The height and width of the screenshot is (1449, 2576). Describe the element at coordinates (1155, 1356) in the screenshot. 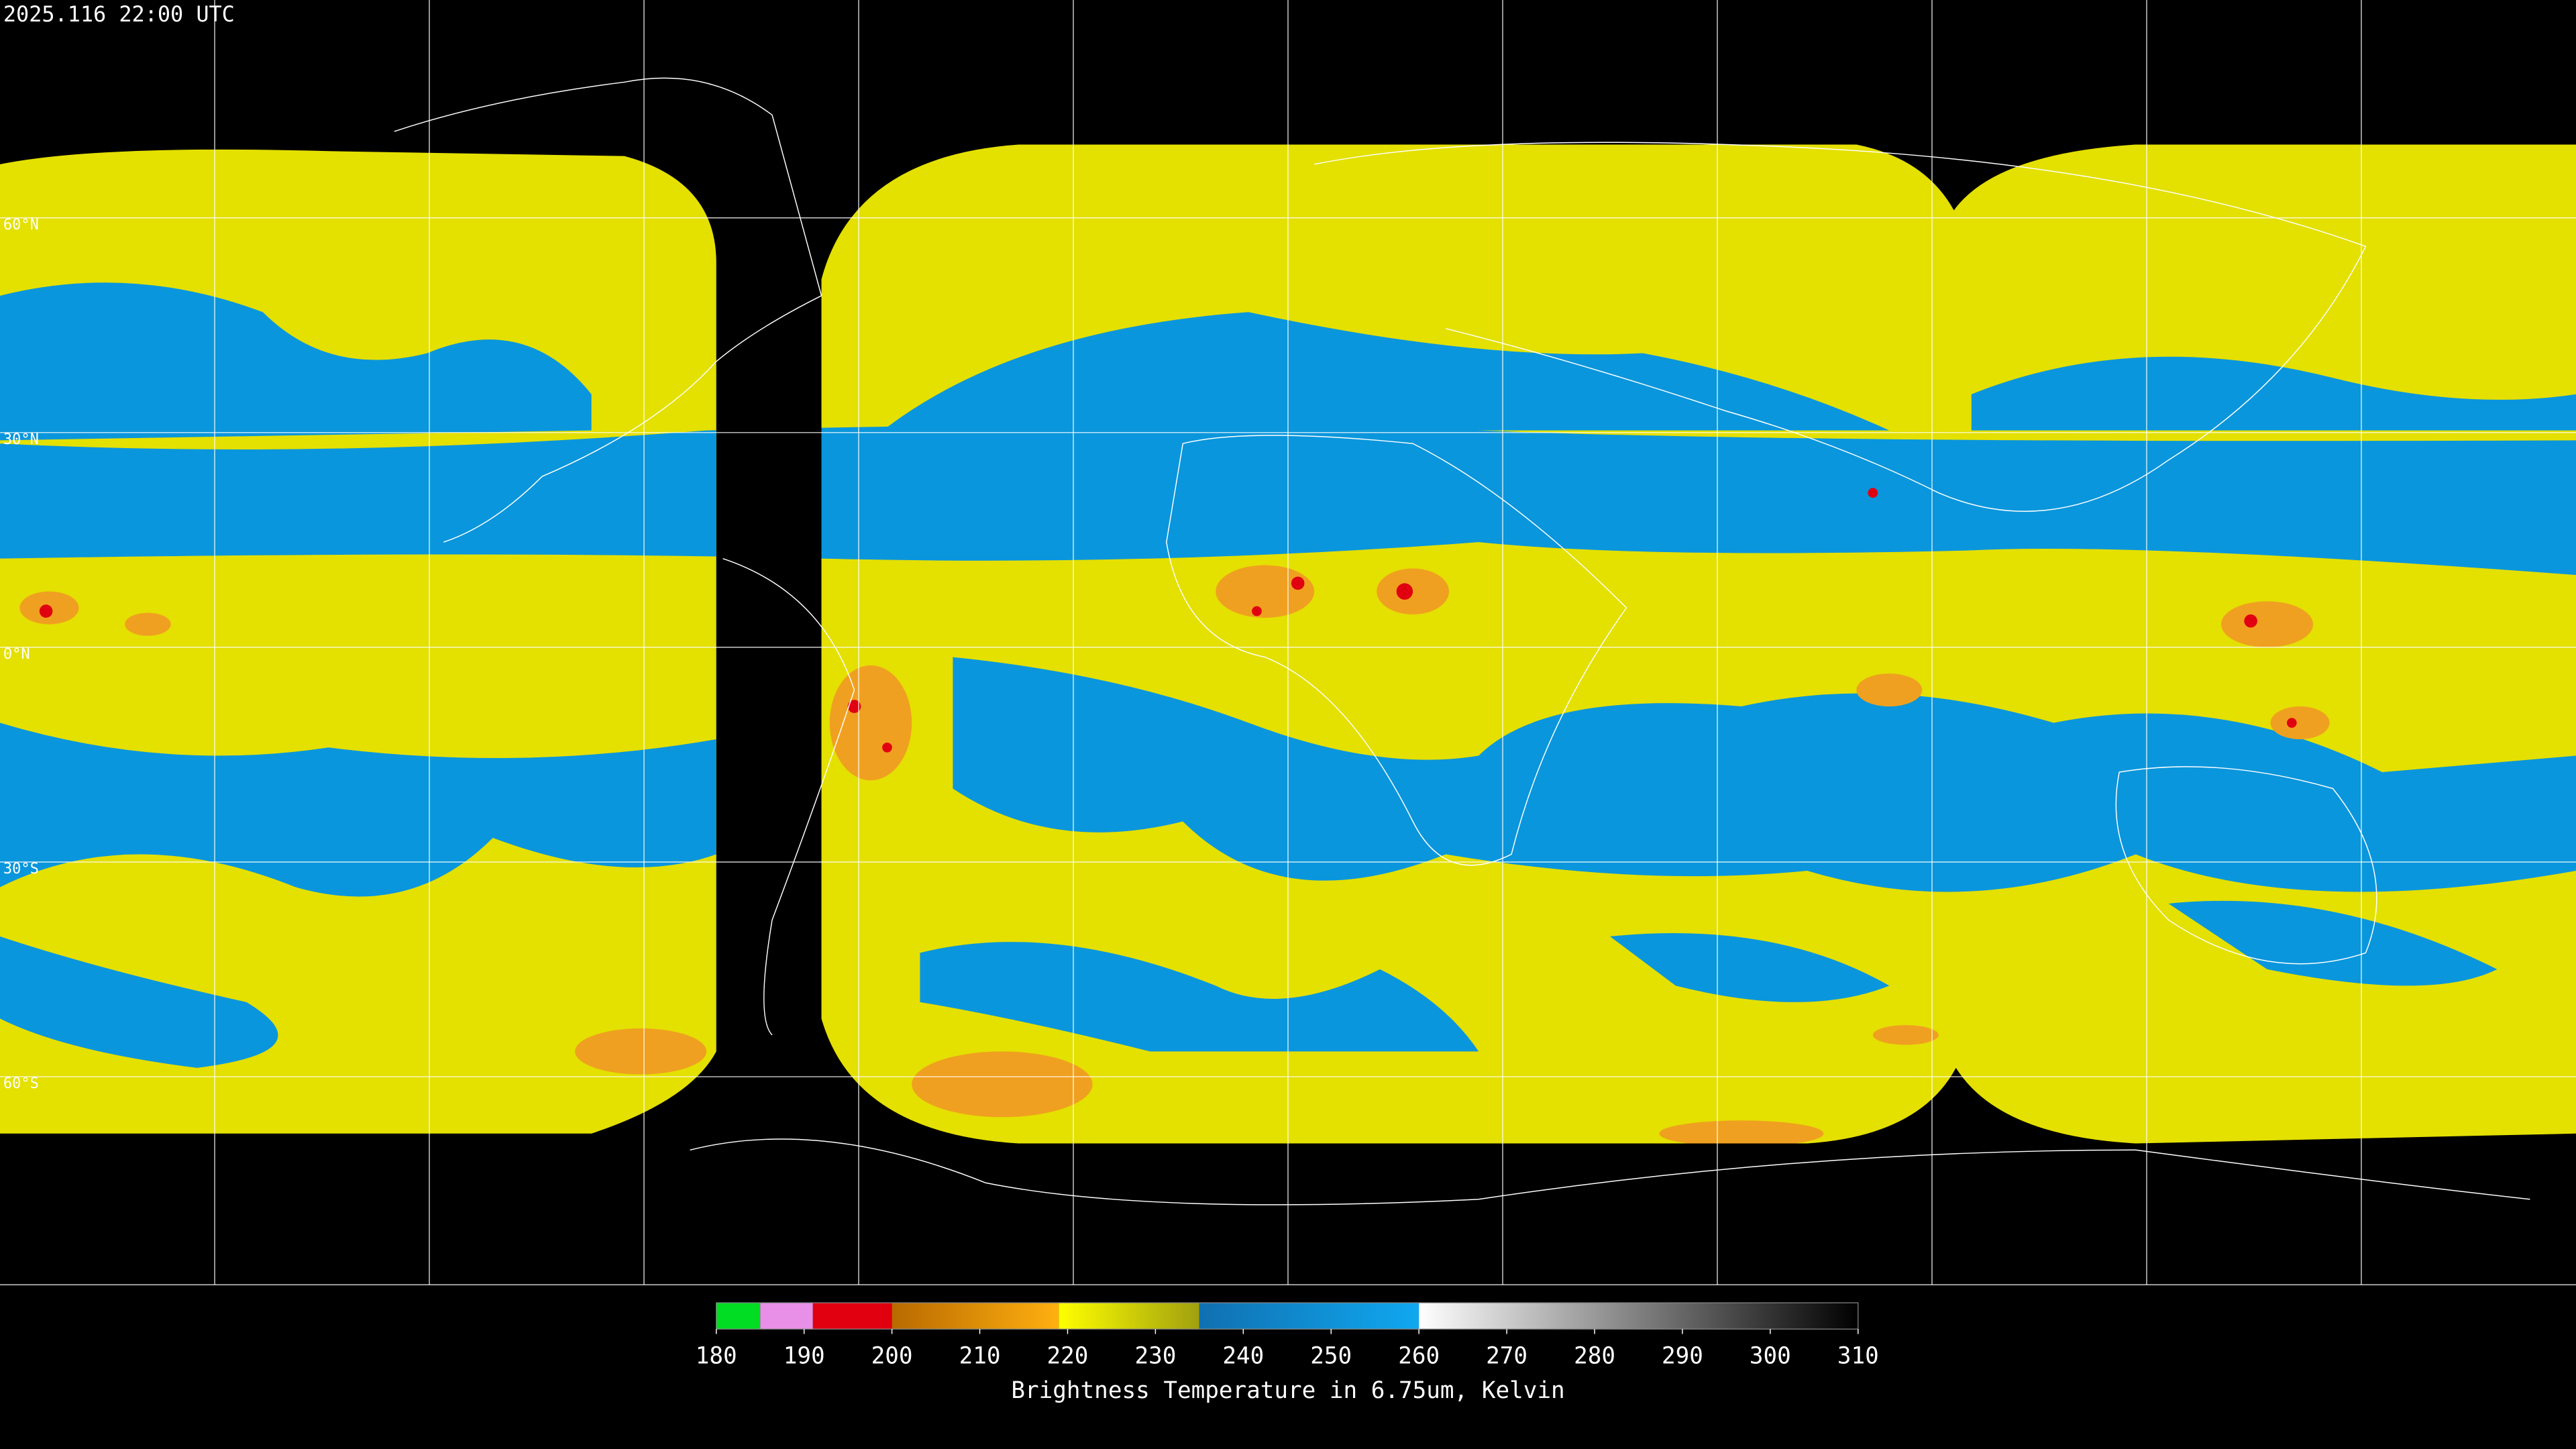

I see `colorbar-tick-label: 230` at that location.